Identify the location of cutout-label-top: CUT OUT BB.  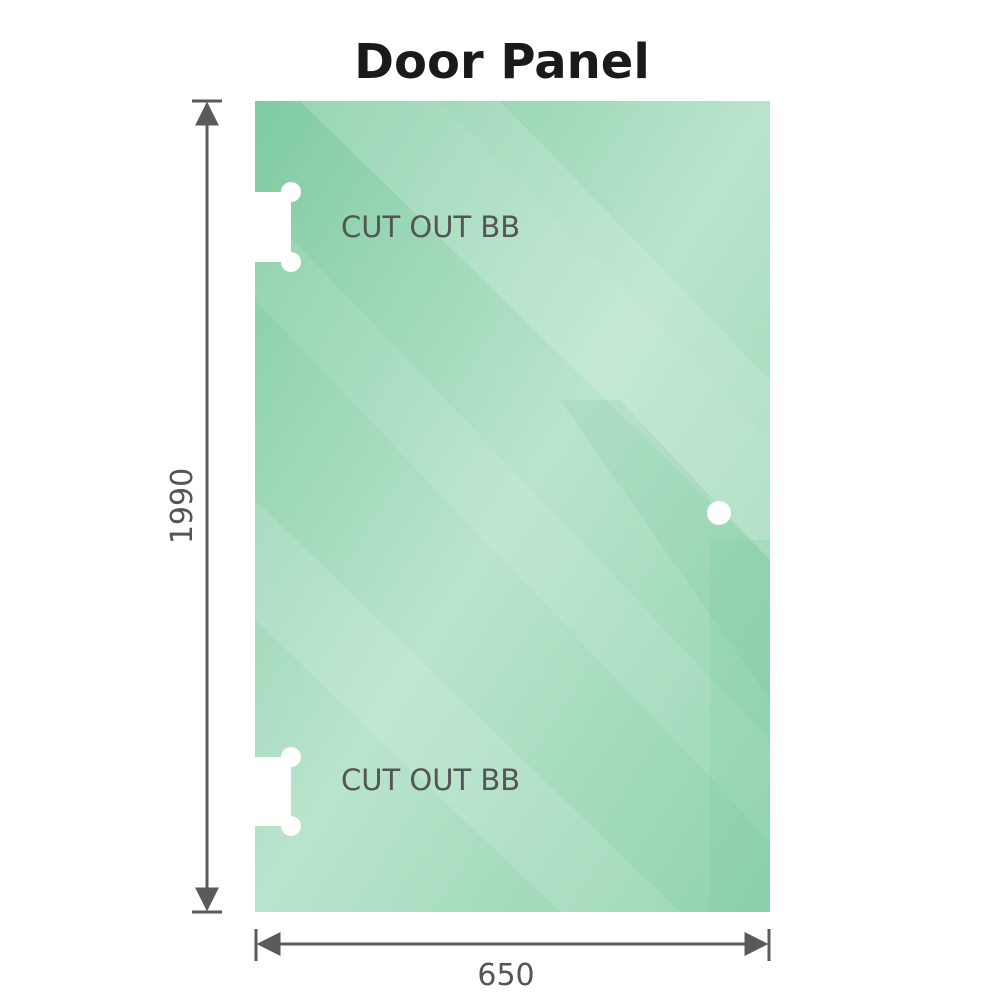
(430, 227).